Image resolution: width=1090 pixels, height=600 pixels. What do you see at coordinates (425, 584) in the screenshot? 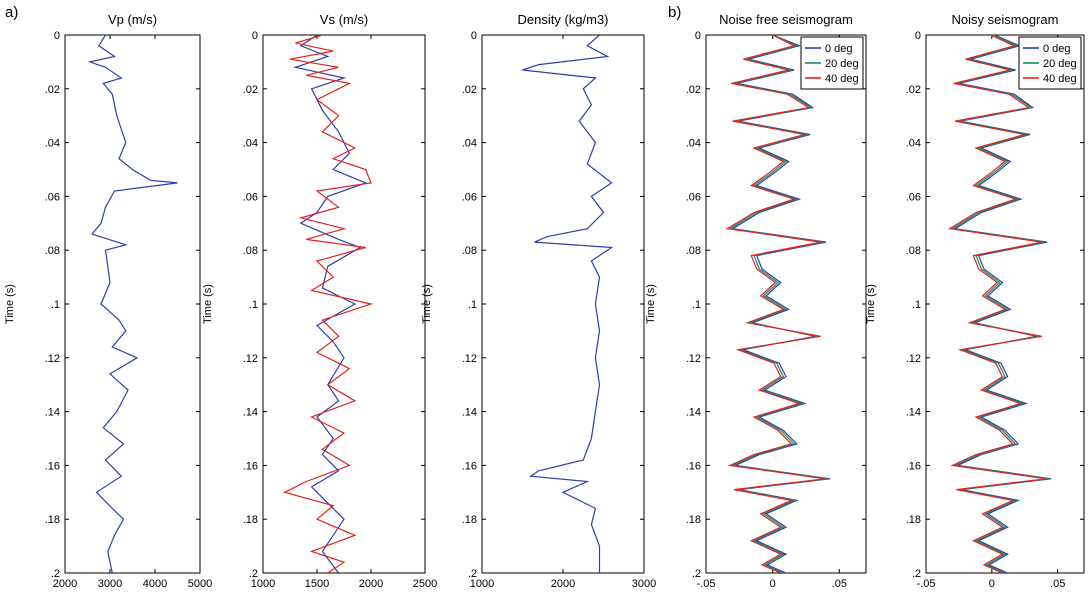
I see `x-tick-label: 2500` at bounding box center [425, 584].